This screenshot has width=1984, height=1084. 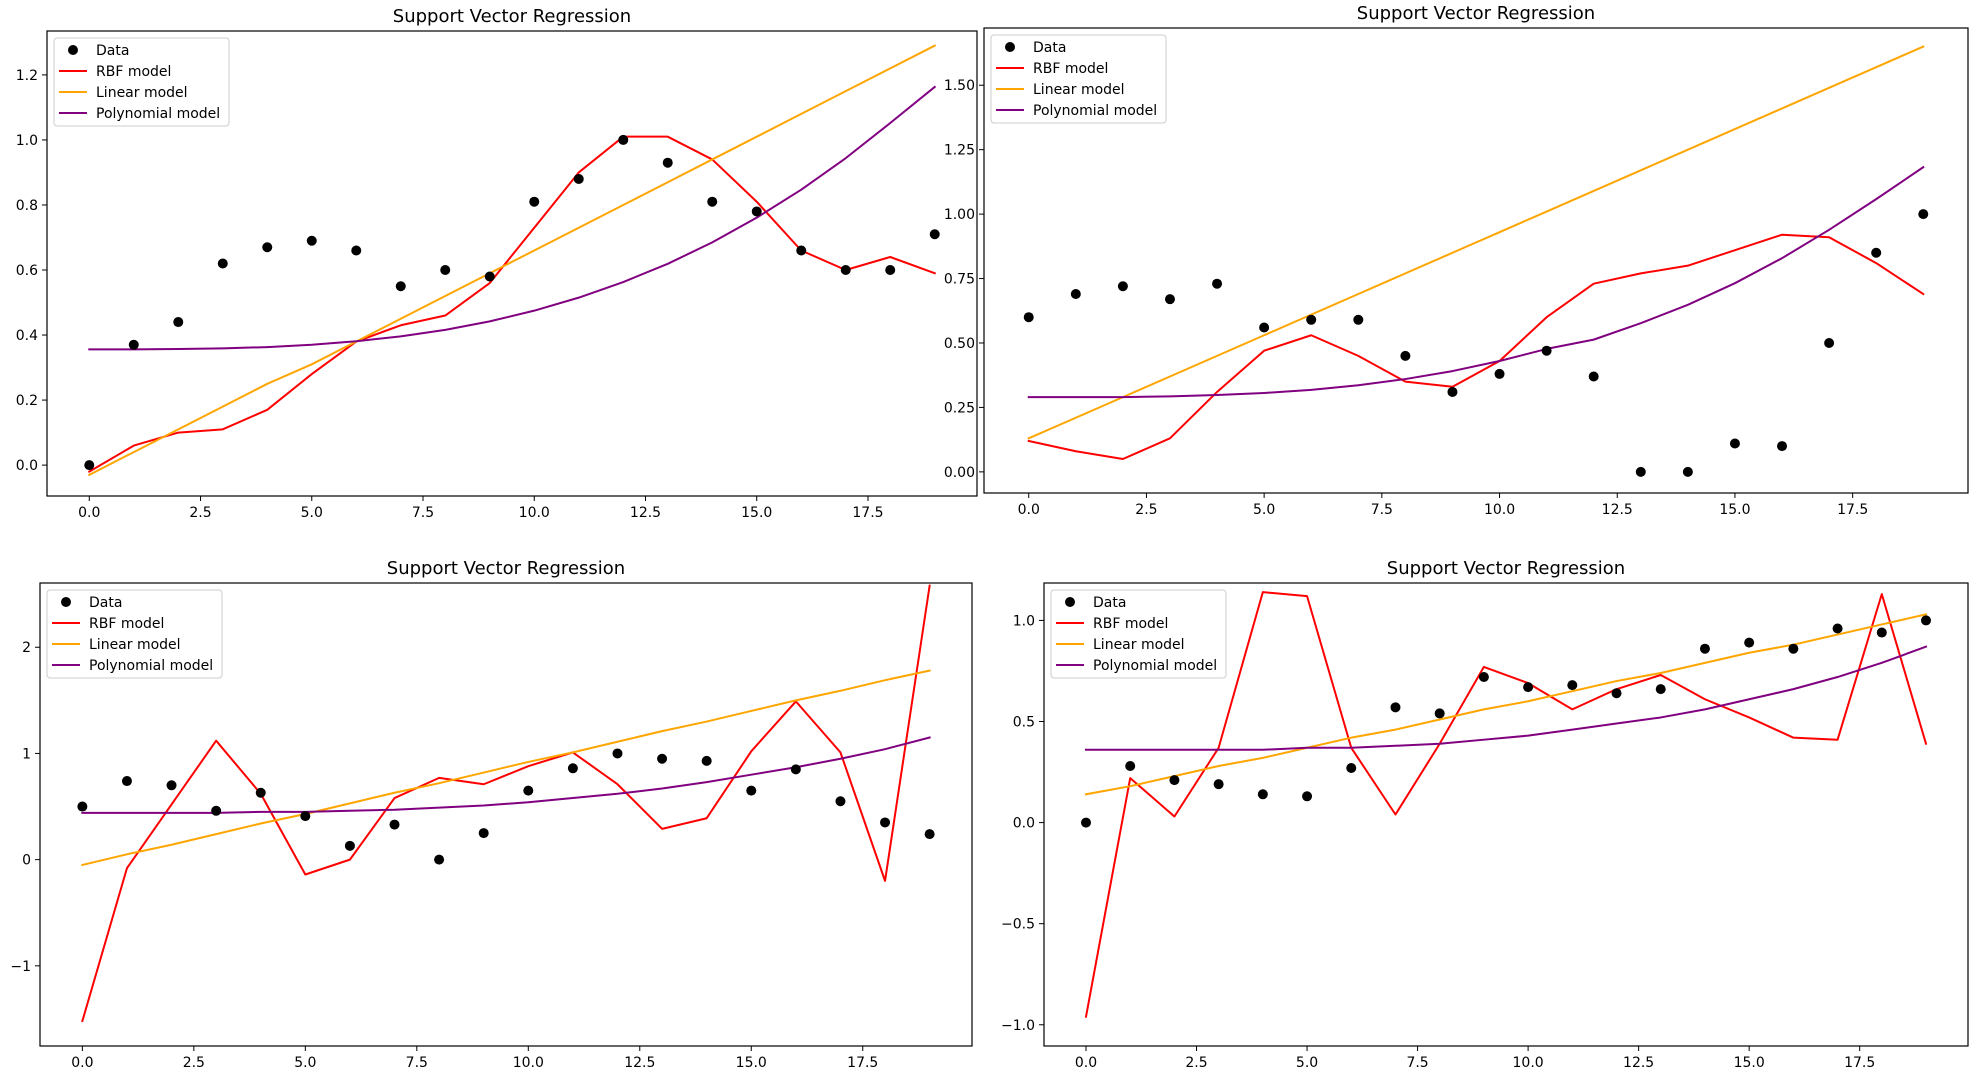 I want to click on y-tick-label: 0.5, so click(x=1024, y=722).